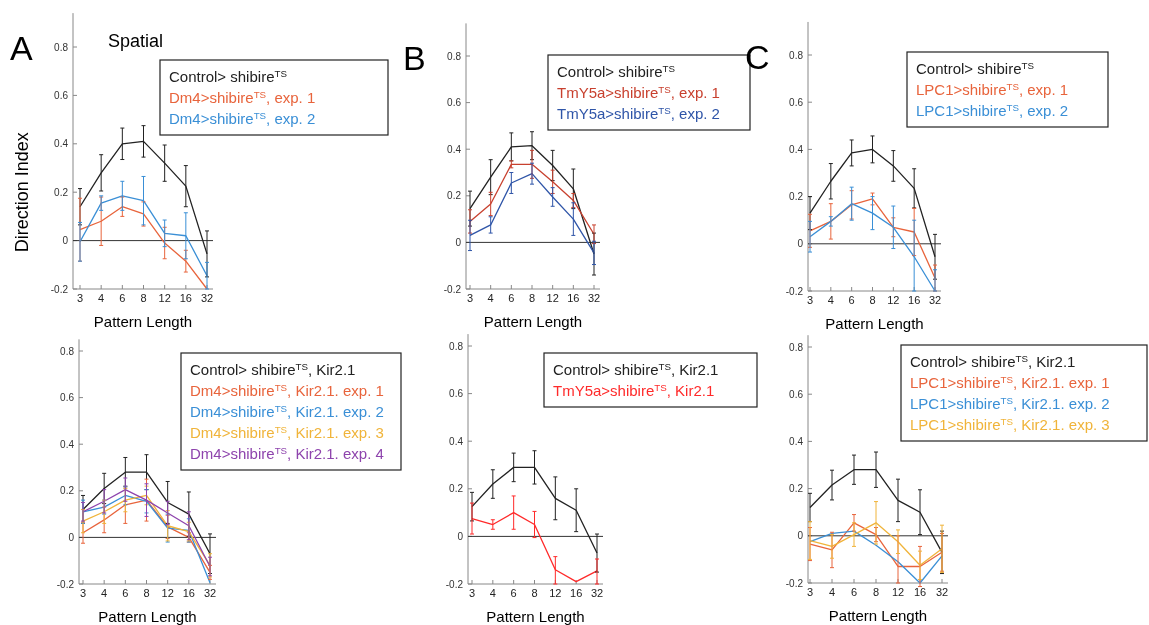 The image size is (1149, 625). I want to click on text: Dm4>shibire$^{TS}$, Kir2.1. exp. 2, so click(287, 411).